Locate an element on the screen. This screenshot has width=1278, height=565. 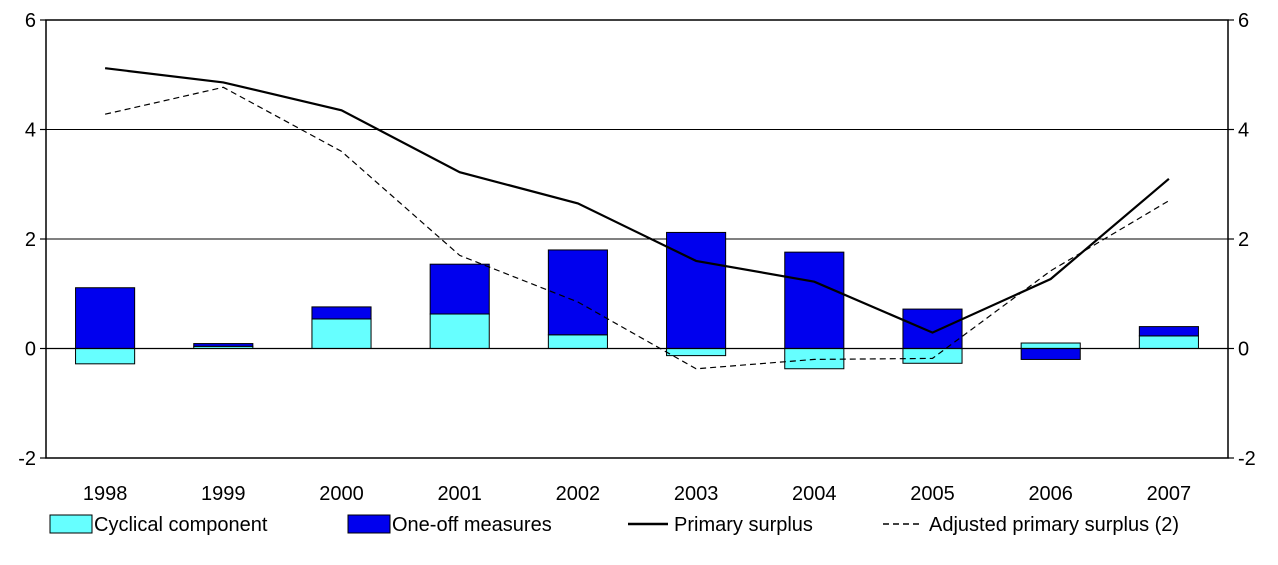
y-tick-label-right: 4 is located at coordinates (1243, 131).